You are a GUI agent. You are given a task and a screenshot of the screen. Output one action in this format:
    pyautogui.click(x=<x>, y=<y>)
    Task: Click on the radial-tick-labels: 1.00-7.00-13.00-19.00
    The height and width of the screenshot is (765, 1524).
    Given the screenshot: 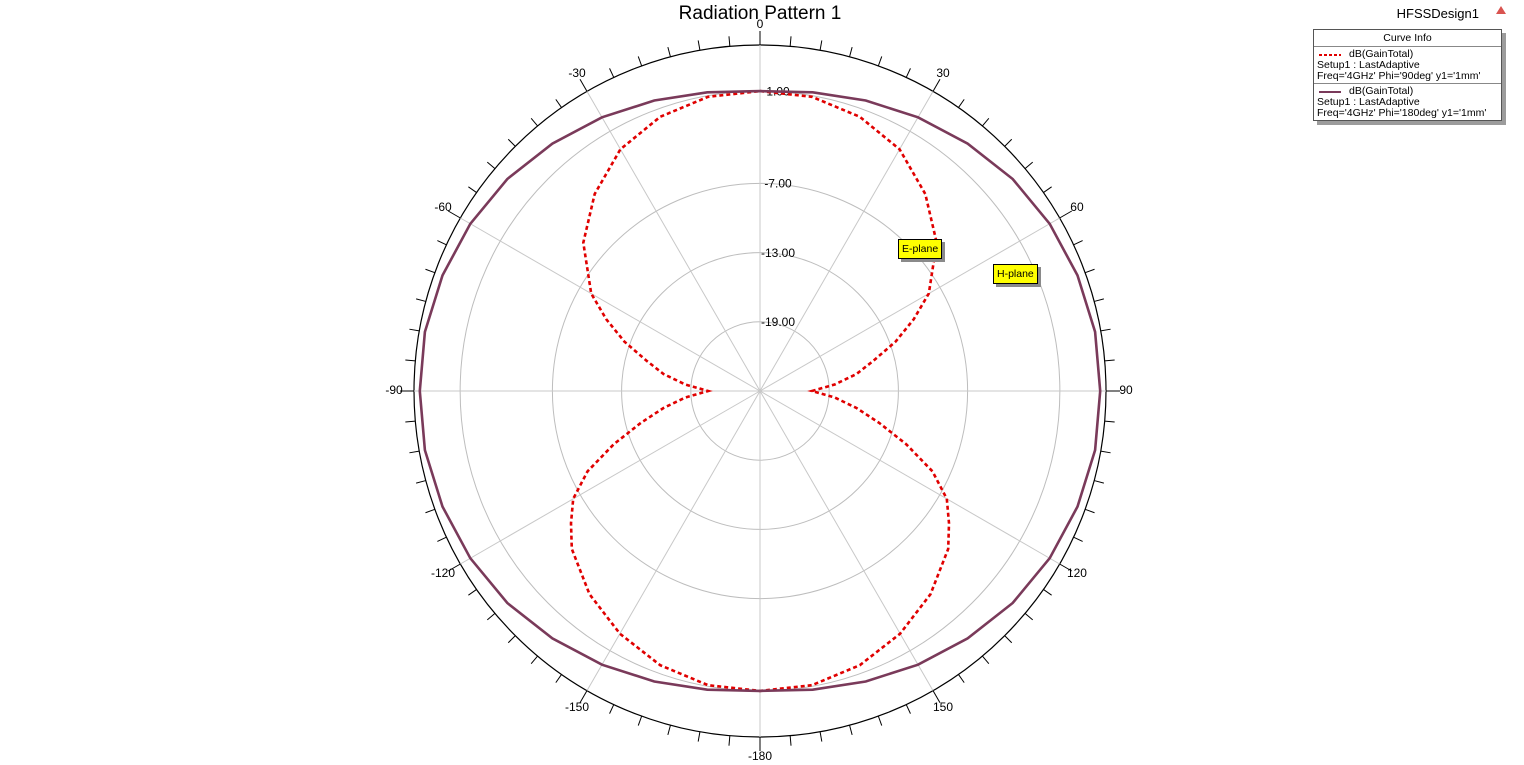 What is the action you would take?
    pyautogui.click(x=778, y=206)
    